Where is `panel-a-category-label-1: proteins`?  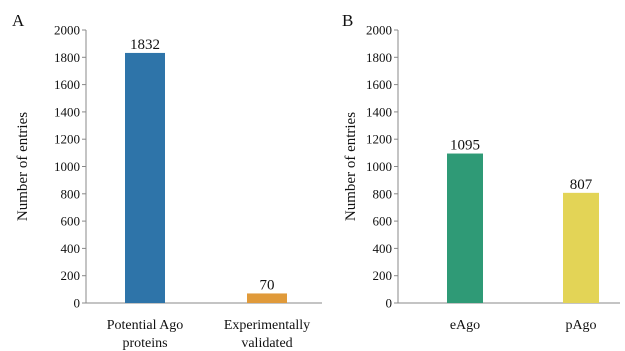
panel-a-category-label-1: proteins is located at coordinates (144, 343).